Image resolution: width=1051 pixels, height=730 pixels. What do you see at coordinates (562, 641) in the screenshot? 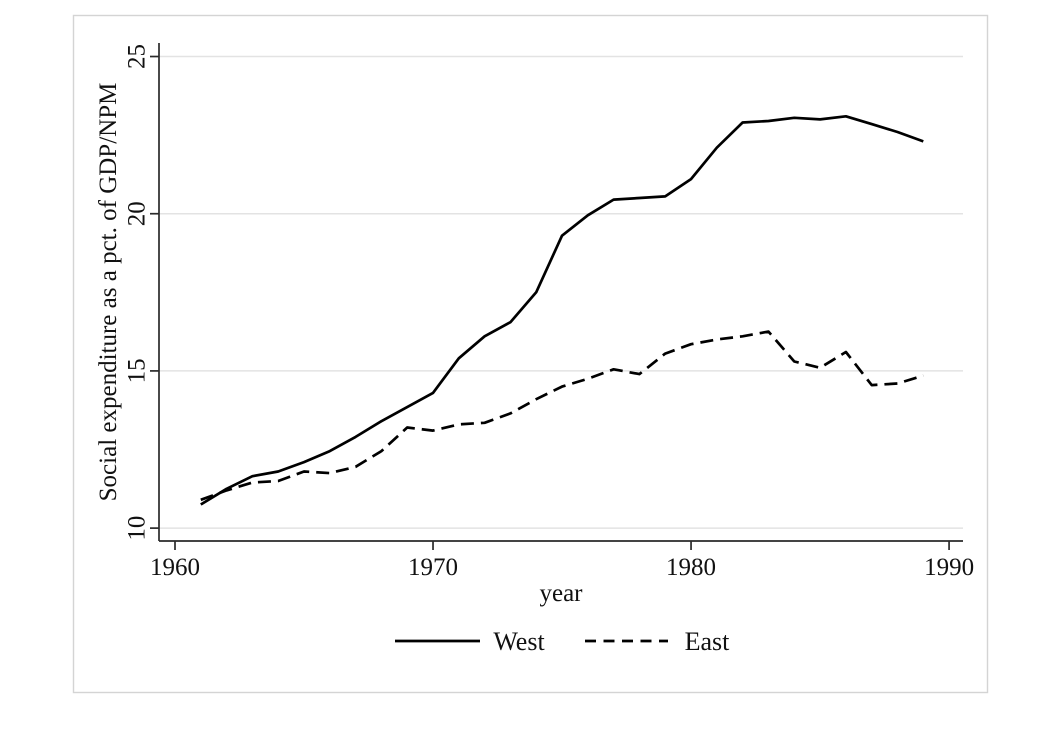
I see `legend: West East` at bounding box center [562, 641].